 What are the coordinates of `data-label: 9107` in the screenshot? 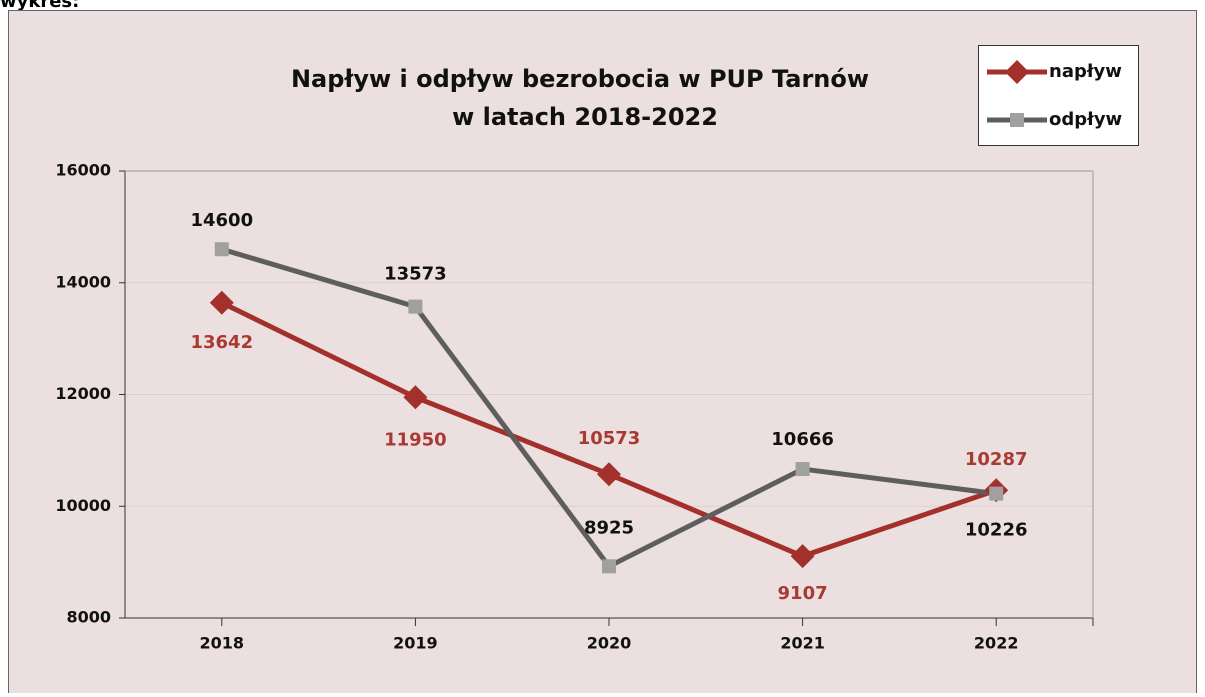 It's located at (803, 593).